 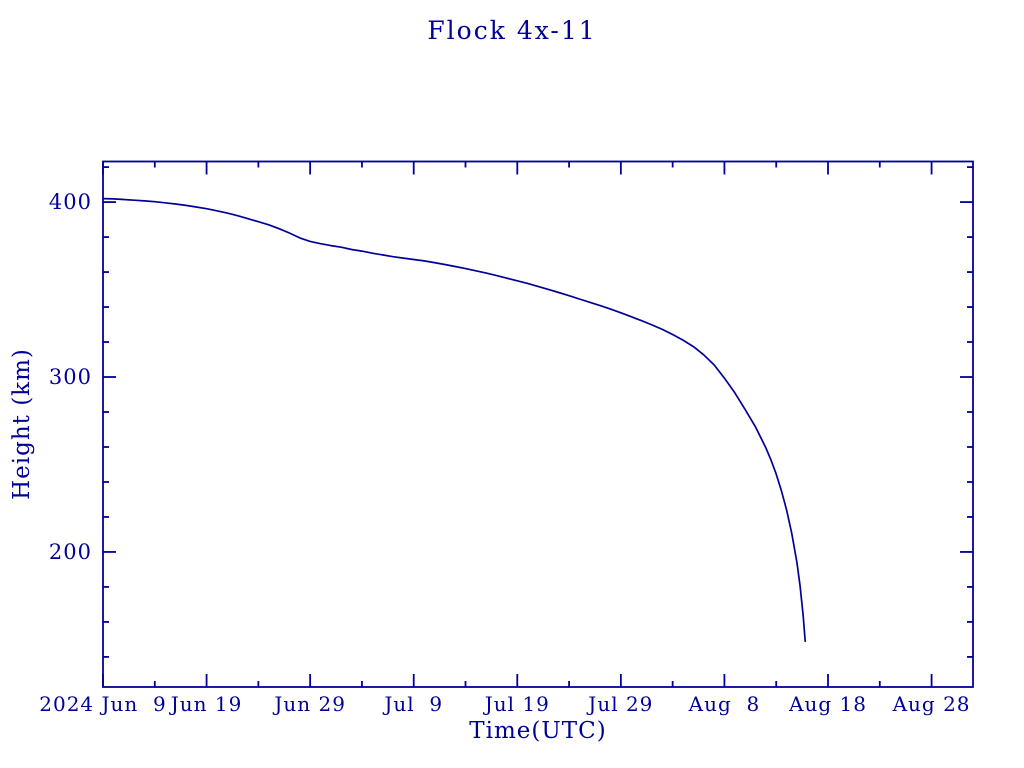 I want to click on x-tick-label: Aug 8, so click(x=724, y=704).